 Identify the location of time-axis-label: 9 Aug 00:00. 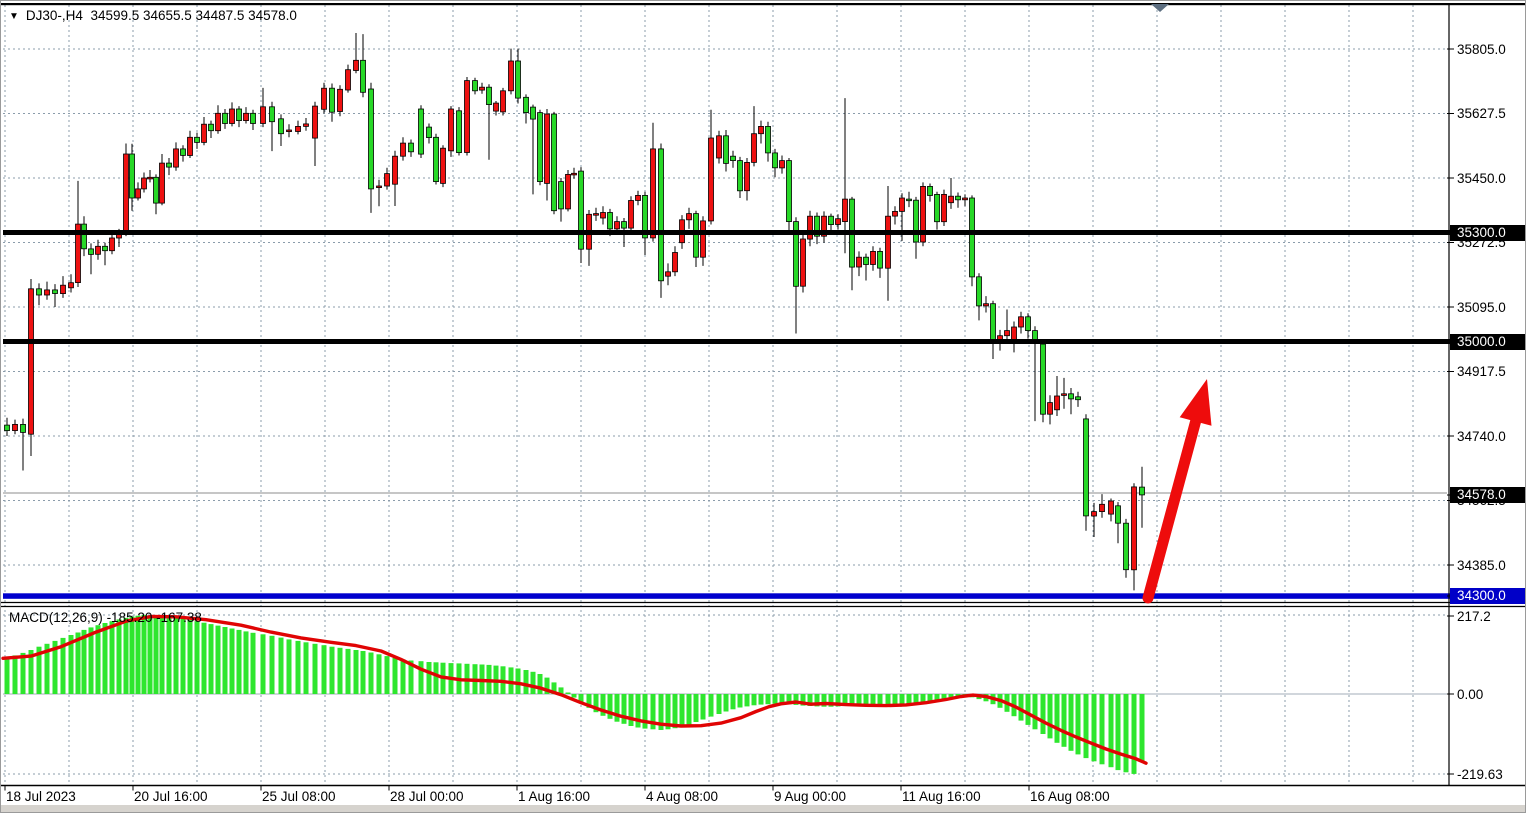
(810, 796).